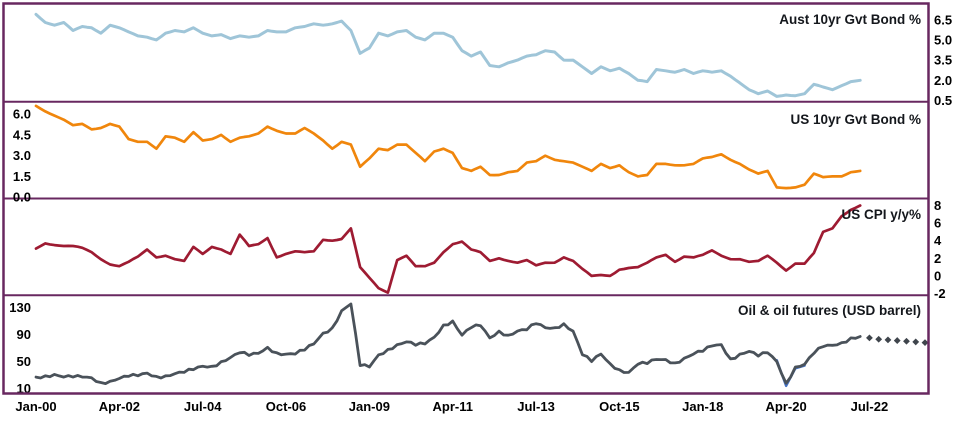 Image resolution: width=979 pixels, height=424 pixels. I want to click on y-axis-tick-label: 4, so click(938, 240).